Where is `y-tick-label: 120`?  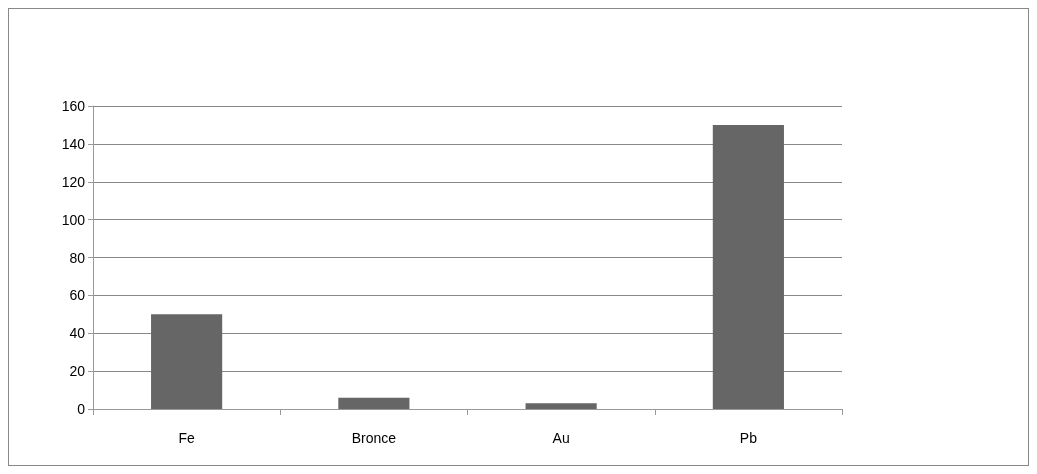 y-tick-label: 120 is located at coordinates (73, 181).